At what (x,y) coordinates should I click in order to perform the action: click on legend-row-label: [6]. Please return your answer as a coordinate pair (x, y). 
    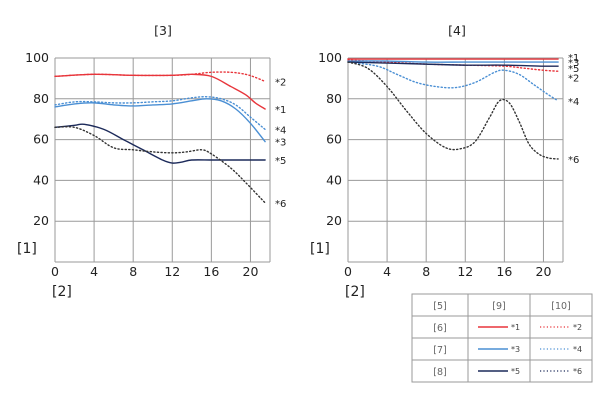
    Looking at the image, I should click on (439, 328).